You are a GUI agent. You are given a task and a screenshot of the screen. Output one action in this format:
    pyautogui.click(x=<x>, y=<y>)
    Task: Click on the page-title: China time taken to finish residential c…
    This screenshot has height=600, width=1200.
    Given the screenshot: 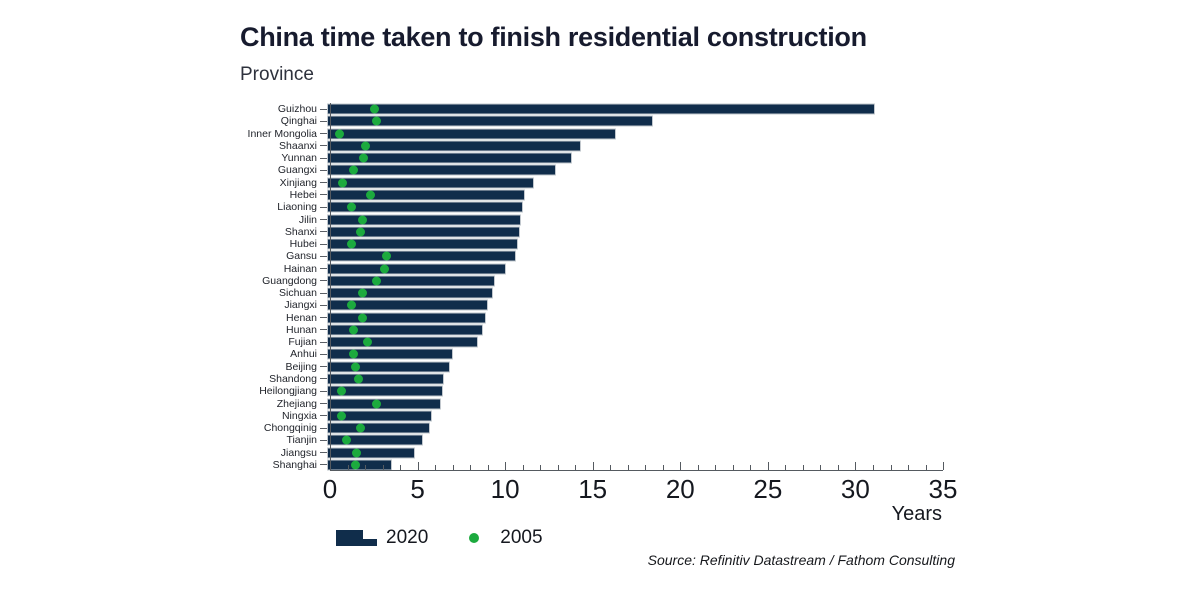 What is the action you would take?
    pyautogui.click(x=553, y=37)
    